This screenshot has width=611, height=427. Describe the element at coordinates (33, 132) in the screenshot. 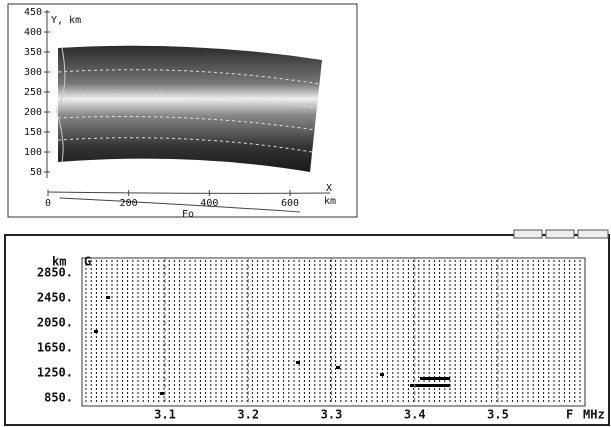

I see `y-tick-label: 150` at that location.